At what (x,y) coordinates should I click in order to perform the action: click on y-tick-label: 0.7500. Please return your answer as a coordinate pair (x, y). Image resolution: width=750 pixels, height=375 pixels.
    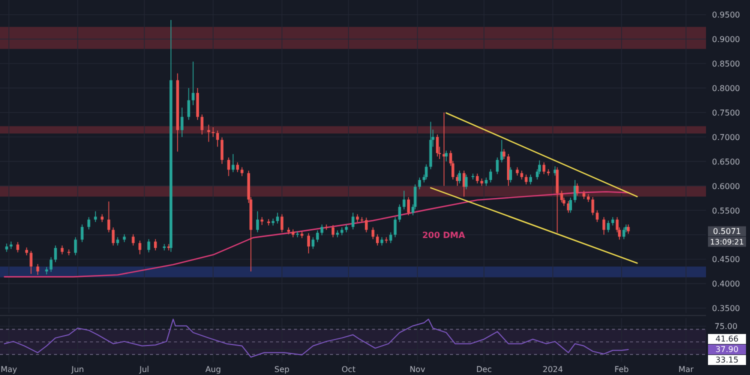
    Looking at the image, I should click on (726, 113).